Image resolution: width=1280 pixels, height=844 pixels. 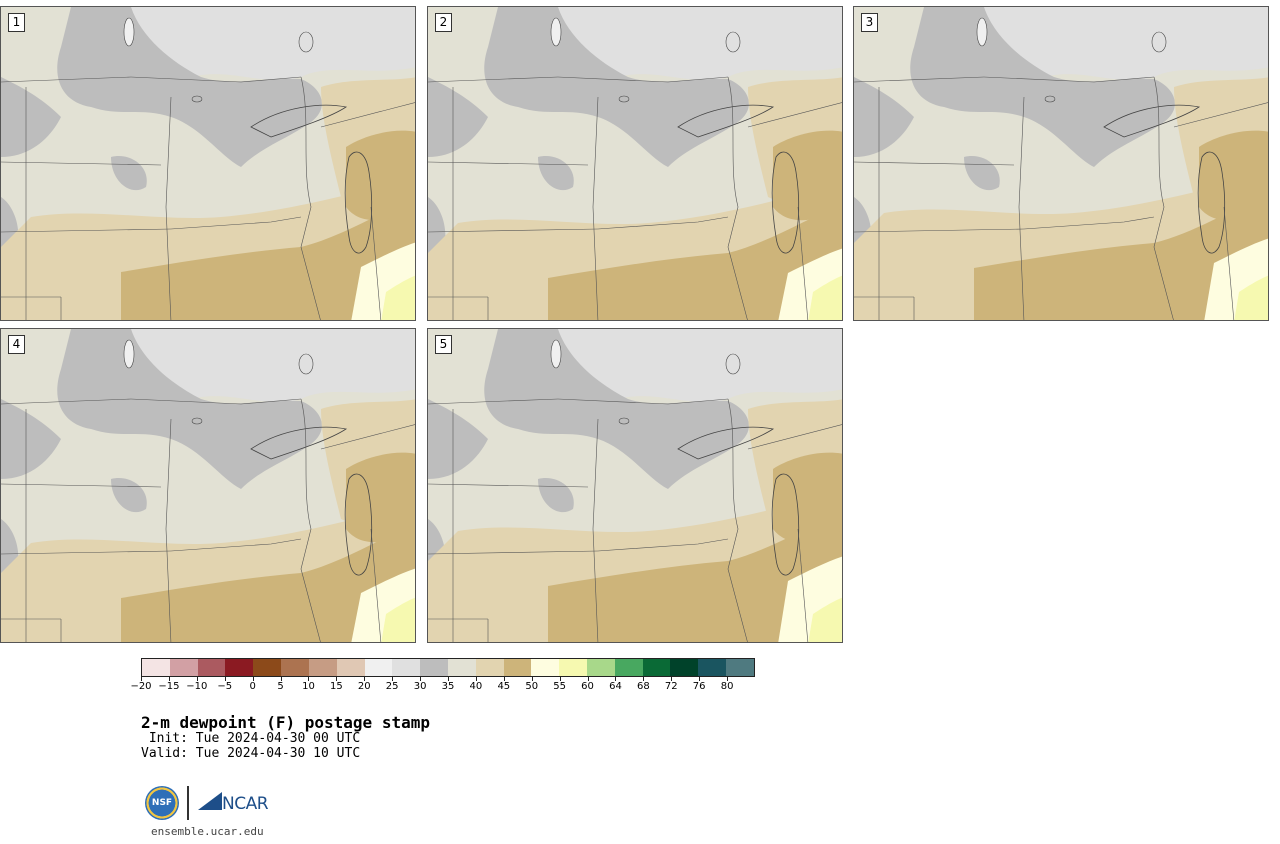 I want to click on website-link: ensemble.ucar.edu, so click(x=207, y=831).